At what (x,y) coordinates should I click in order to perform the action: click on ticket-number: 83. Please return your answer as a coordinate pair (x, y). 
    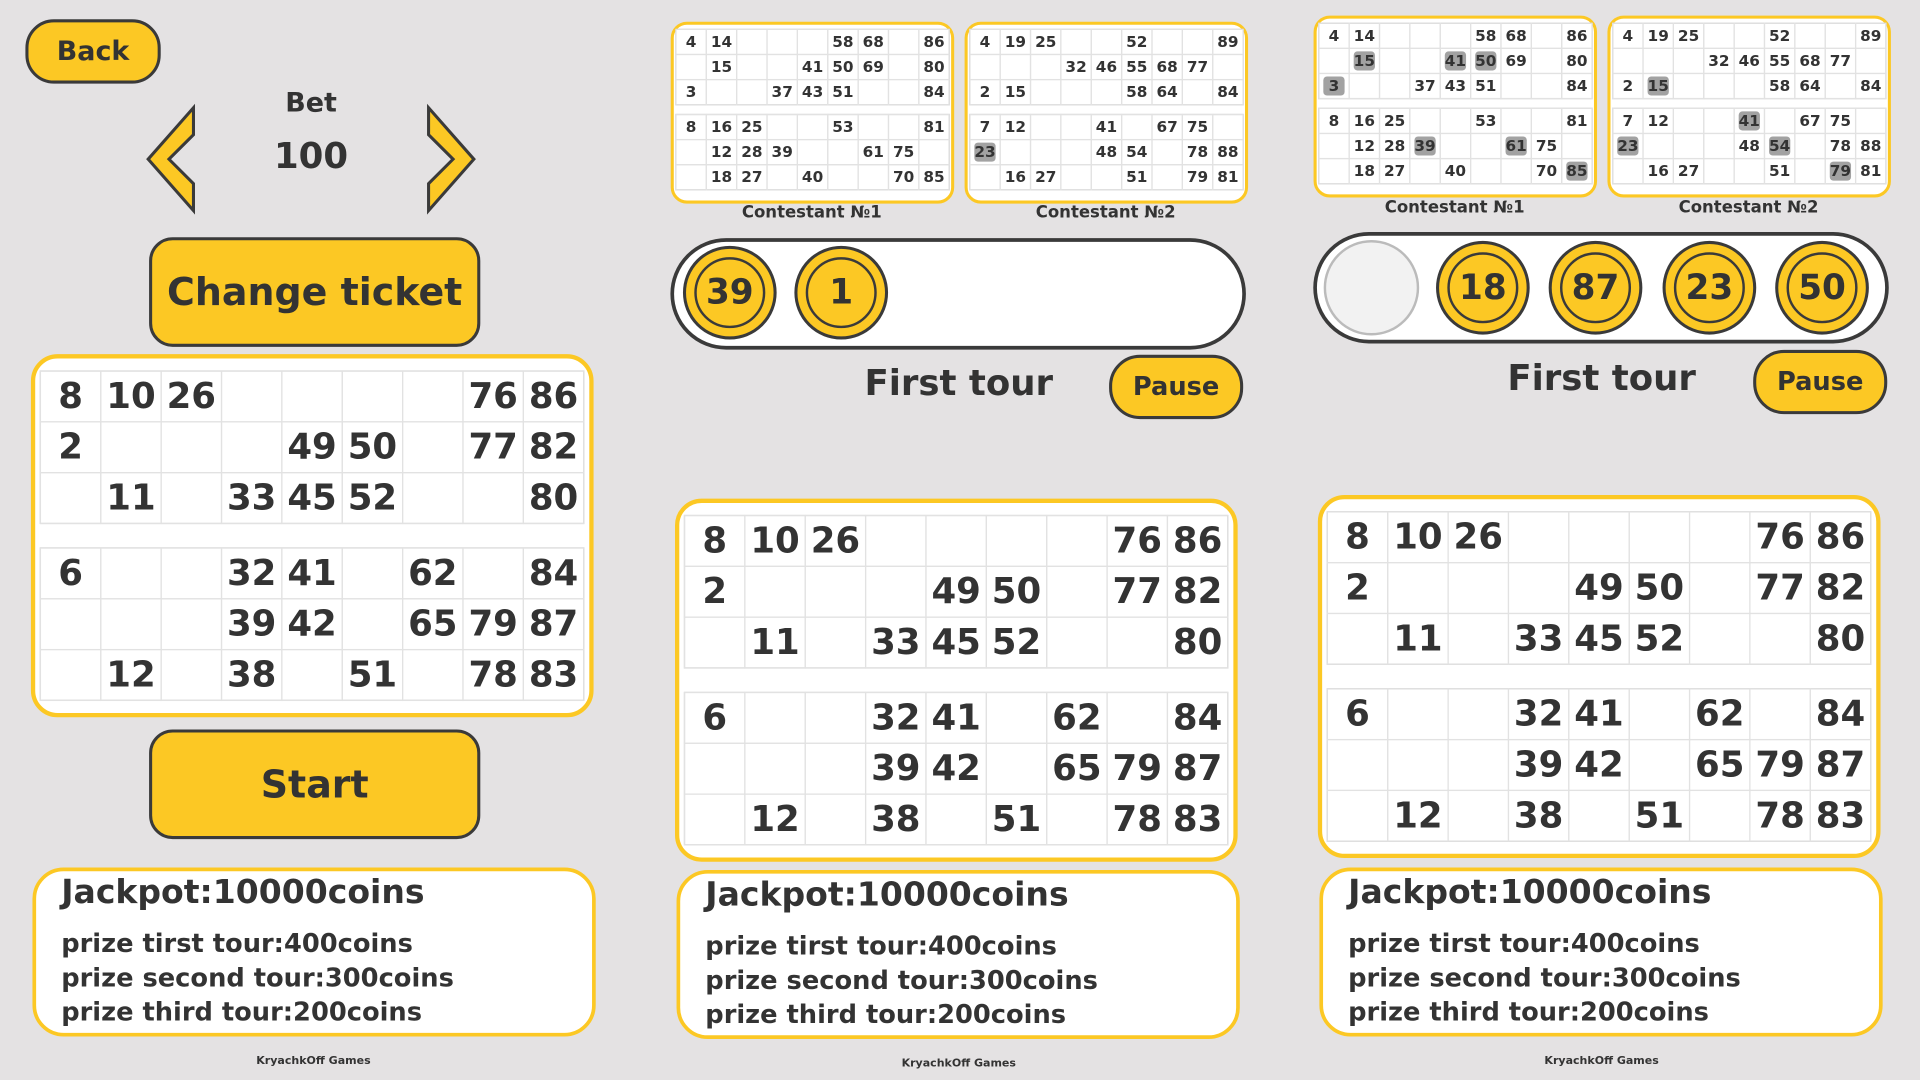
    Looking at the image, I should click on (1197, 819).